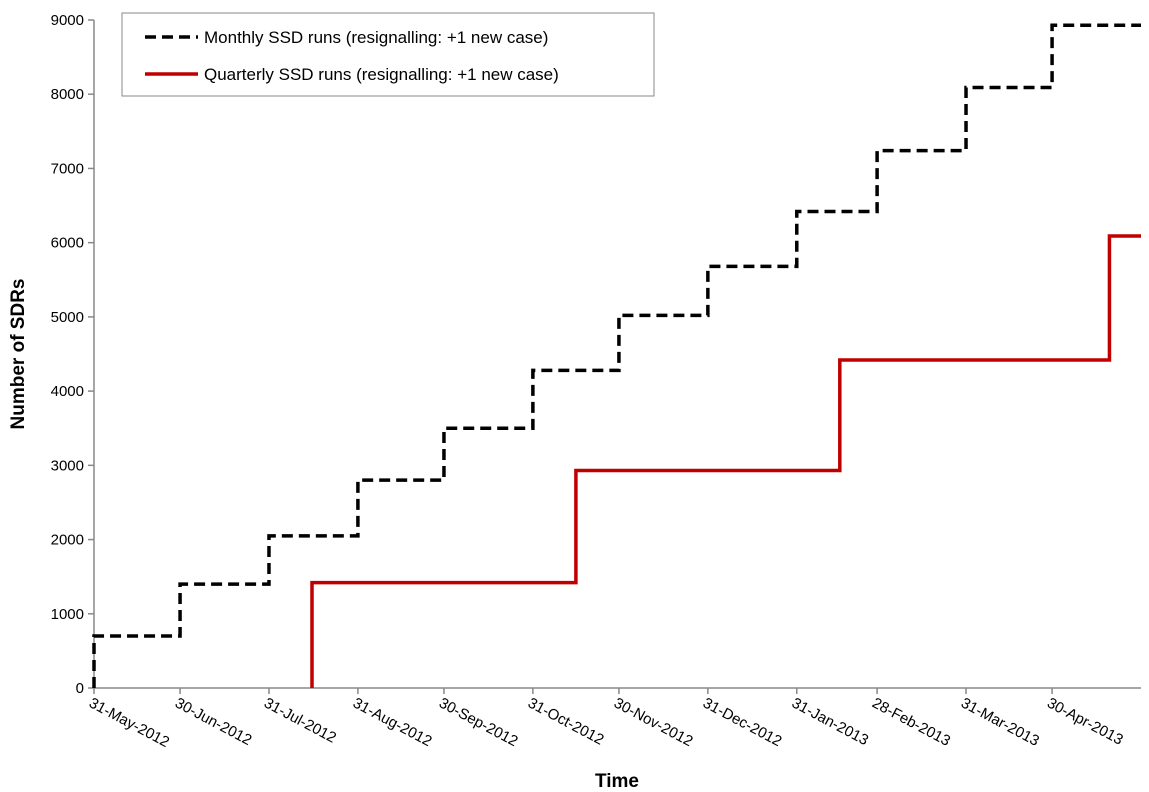 Image resolution: width=1149 pixels, height=792 pixels. I want to click on x-tick-label: 31-Aug-2012, so click(392, 723).